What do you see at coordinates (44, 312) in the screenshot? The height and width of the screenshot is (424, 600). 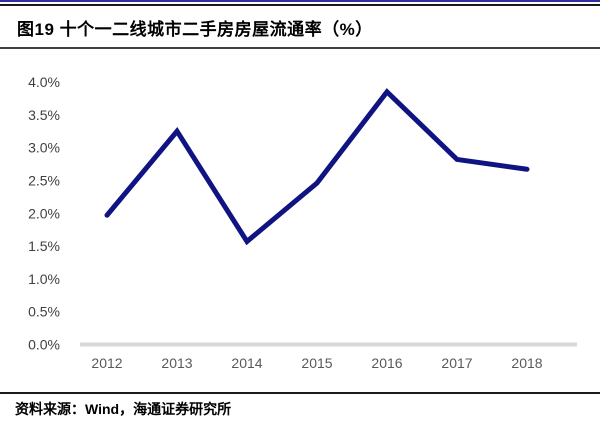 I see `y-tick-label: 0.5%` at bounding box center [44, 312].